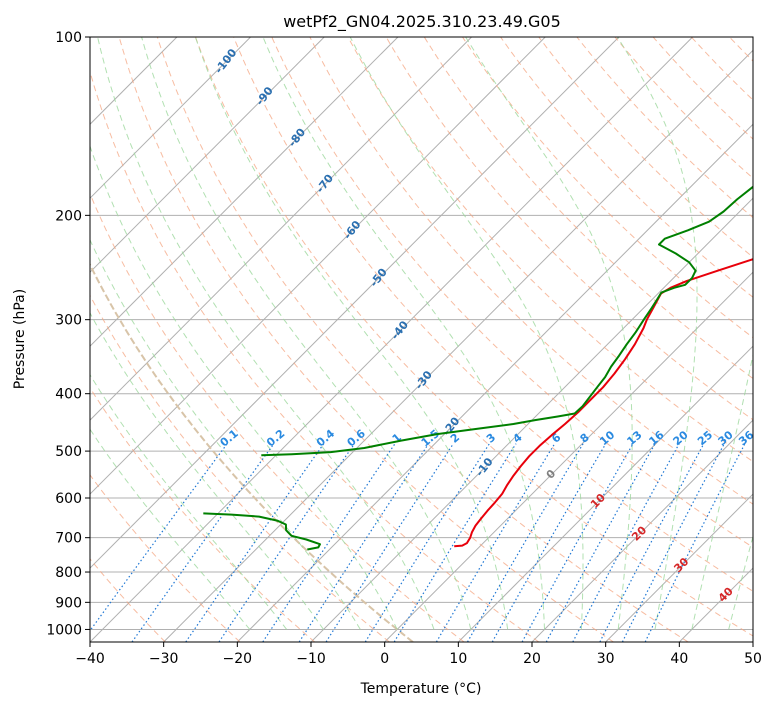 This screenshot has width=775, height=708. What do you see at coordinates (68, 603) in the screenshot?
I see `y-tick-label: 900` at bounding box center [68, 603].